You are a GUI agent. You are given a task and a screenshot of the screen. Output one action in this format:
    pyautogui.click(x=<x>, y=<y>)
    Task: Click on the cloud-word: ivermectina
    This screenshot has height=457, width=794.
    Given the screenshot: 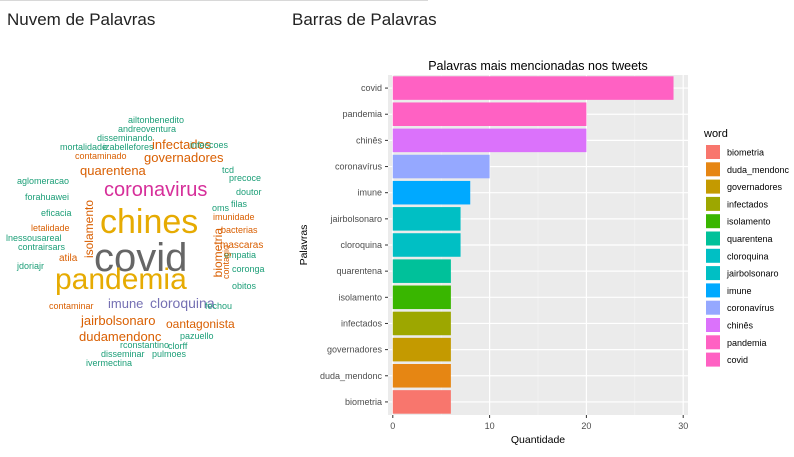 What is the action you would take?
    pyautogui.click(x=109, y=363)
    